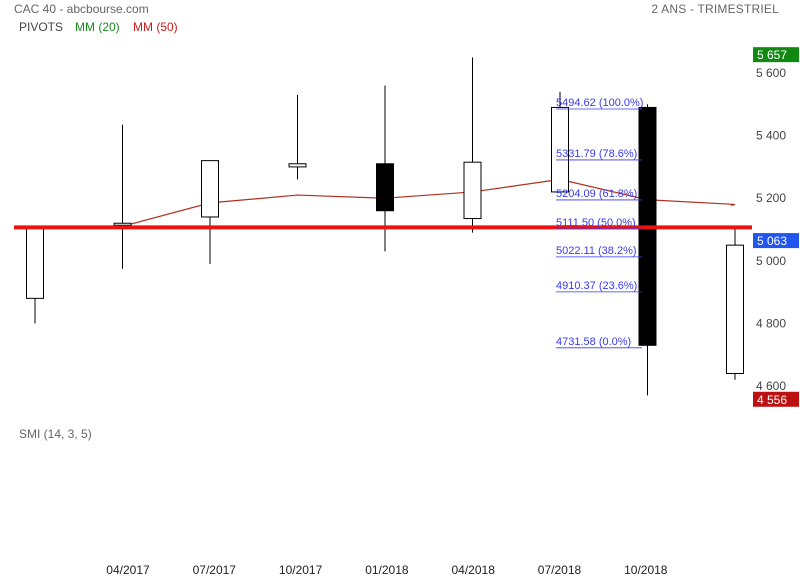  What do you see at coordinates (772, 55) in the screenshot?
I see `price-badge-label: 5 657` at bounding box center [772, 55].